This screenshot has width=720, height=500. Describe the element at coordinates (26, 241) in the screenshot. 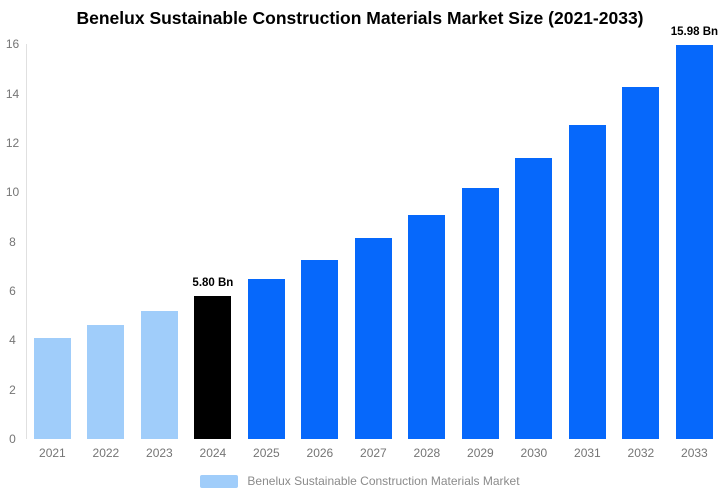

I see `y-axis-line` at that location.